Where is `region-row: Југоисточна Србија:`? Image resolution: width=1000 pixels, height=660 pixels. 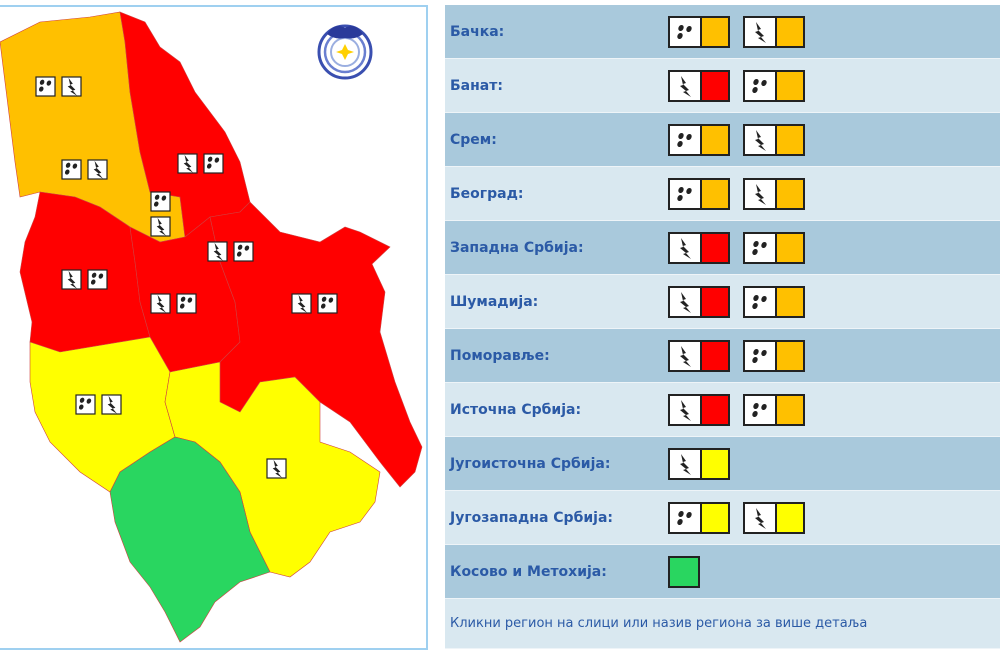
region-row: Југоисточна Србија: is located at coordinates (722, 464).